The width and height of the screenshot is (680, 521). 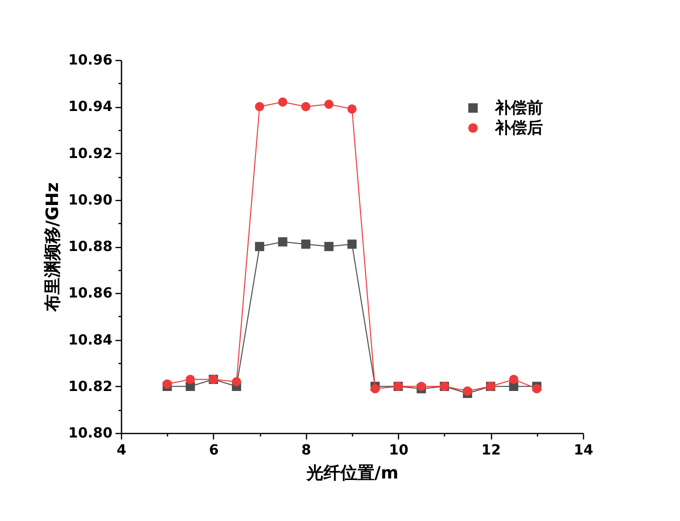 What do you see at coordinates (352, 474) in the screenshot?
I see `x-axis-title: 光纤位置/m` at bounding box center [352, 474].